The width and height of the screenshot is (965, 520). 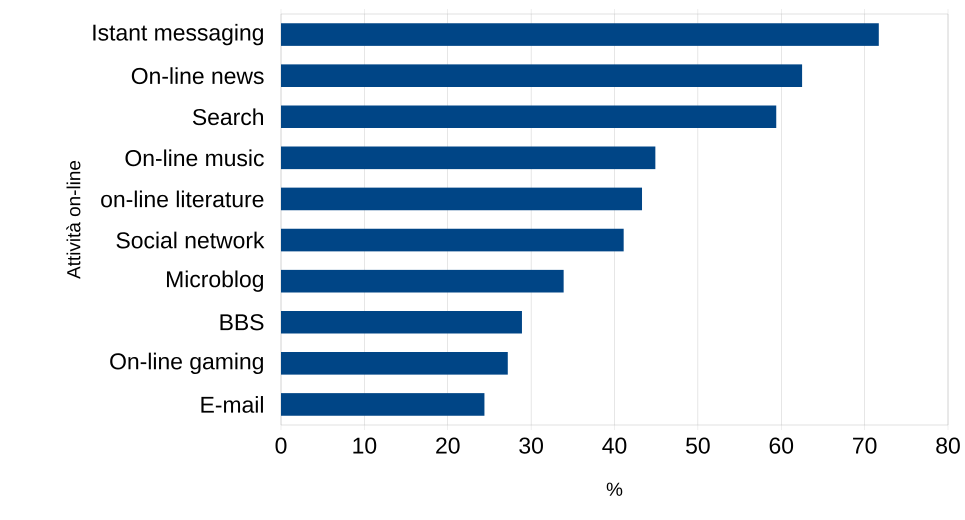 I want to click on y-tick-label: Microblog, so click(x=215, y=281).